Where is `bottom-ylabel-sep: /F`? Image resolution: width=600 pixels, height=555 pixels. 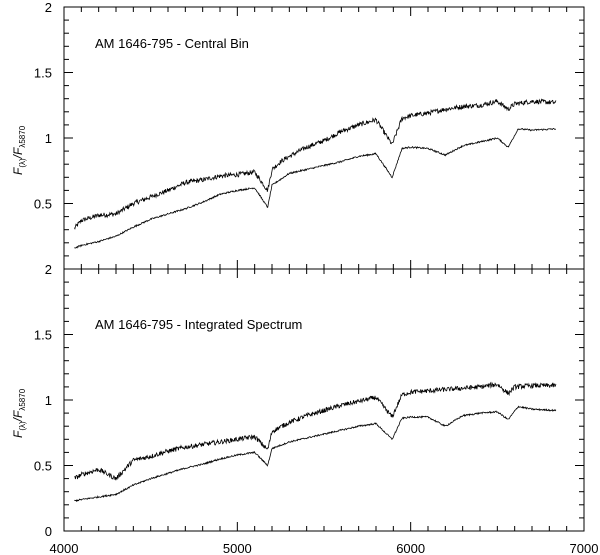 bottom-ylabel-sep: /F is located at coordinates (18, 416).